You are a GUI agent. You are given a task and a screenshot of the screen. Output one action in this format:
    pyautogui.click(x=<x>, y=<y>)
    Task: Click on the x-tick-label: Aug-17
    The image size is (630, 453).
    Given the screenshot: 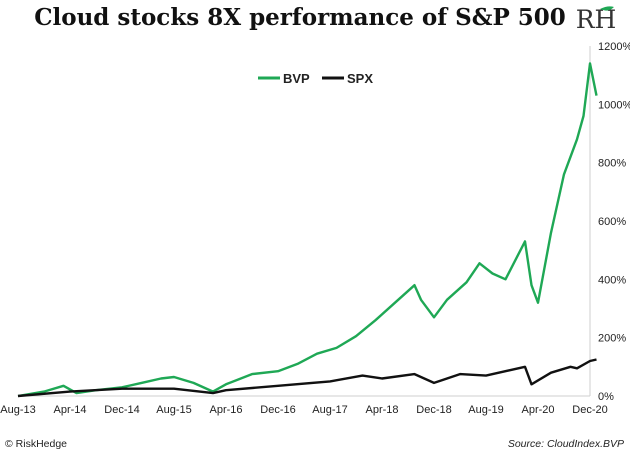 What is the action you would take?
    pyautogui.click(x=329, y=410)
    